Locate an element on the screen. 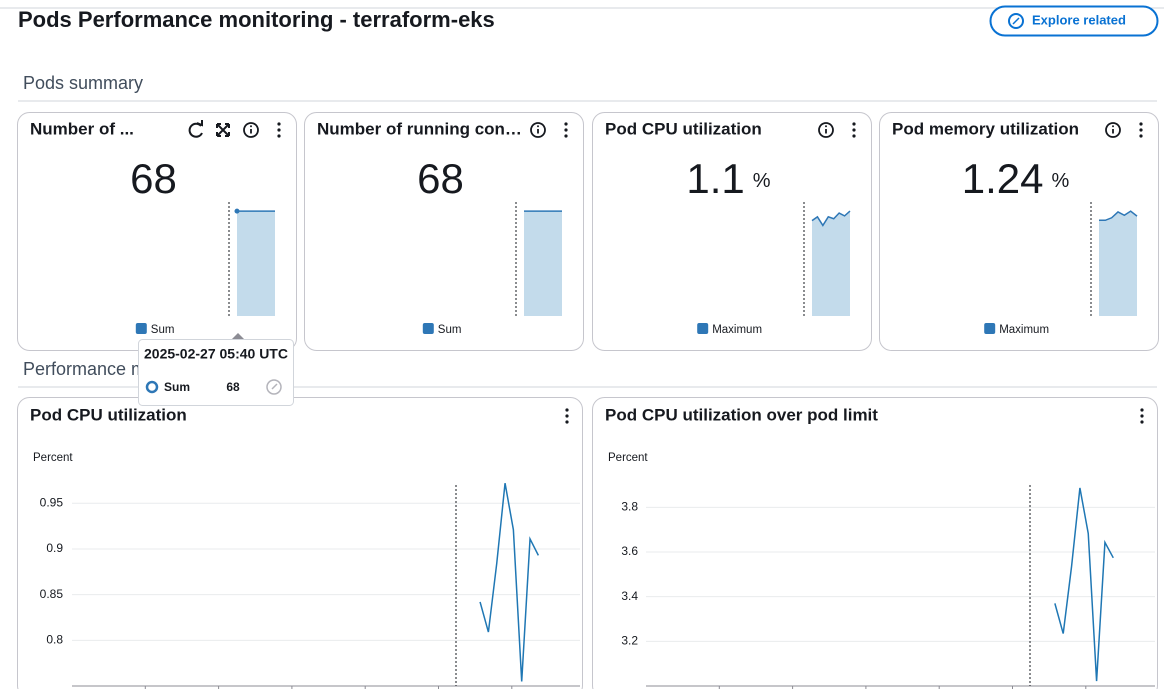 This screenshot has width=1164, height=689. tooltip-pointer is located at coordinates (238, 336).